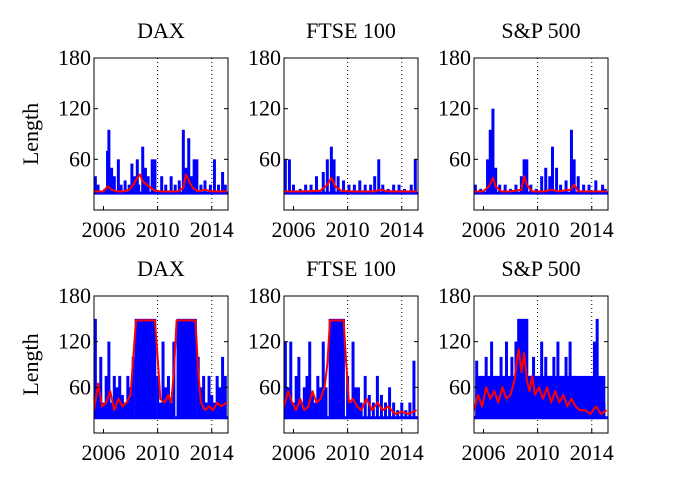 This screenshot has width=674, height=504. I want to click on panel-3: 60 120 180 2006 2010 2014 S&P 500, so click(526, 130).